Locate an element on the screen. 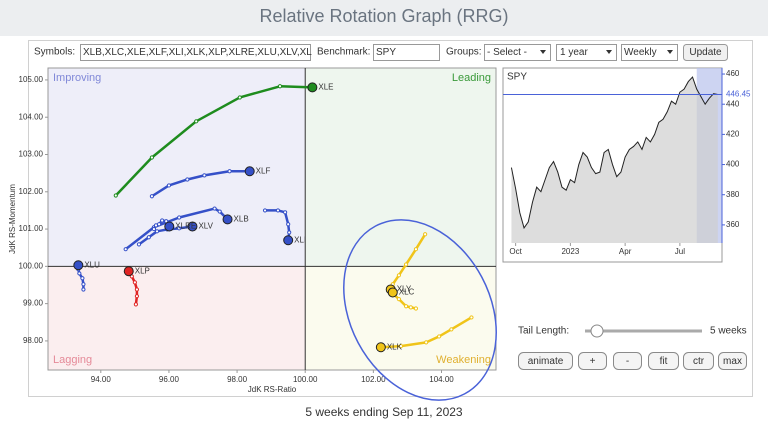  y-tick-label: 100.00 is located at coordinates (31, 265).